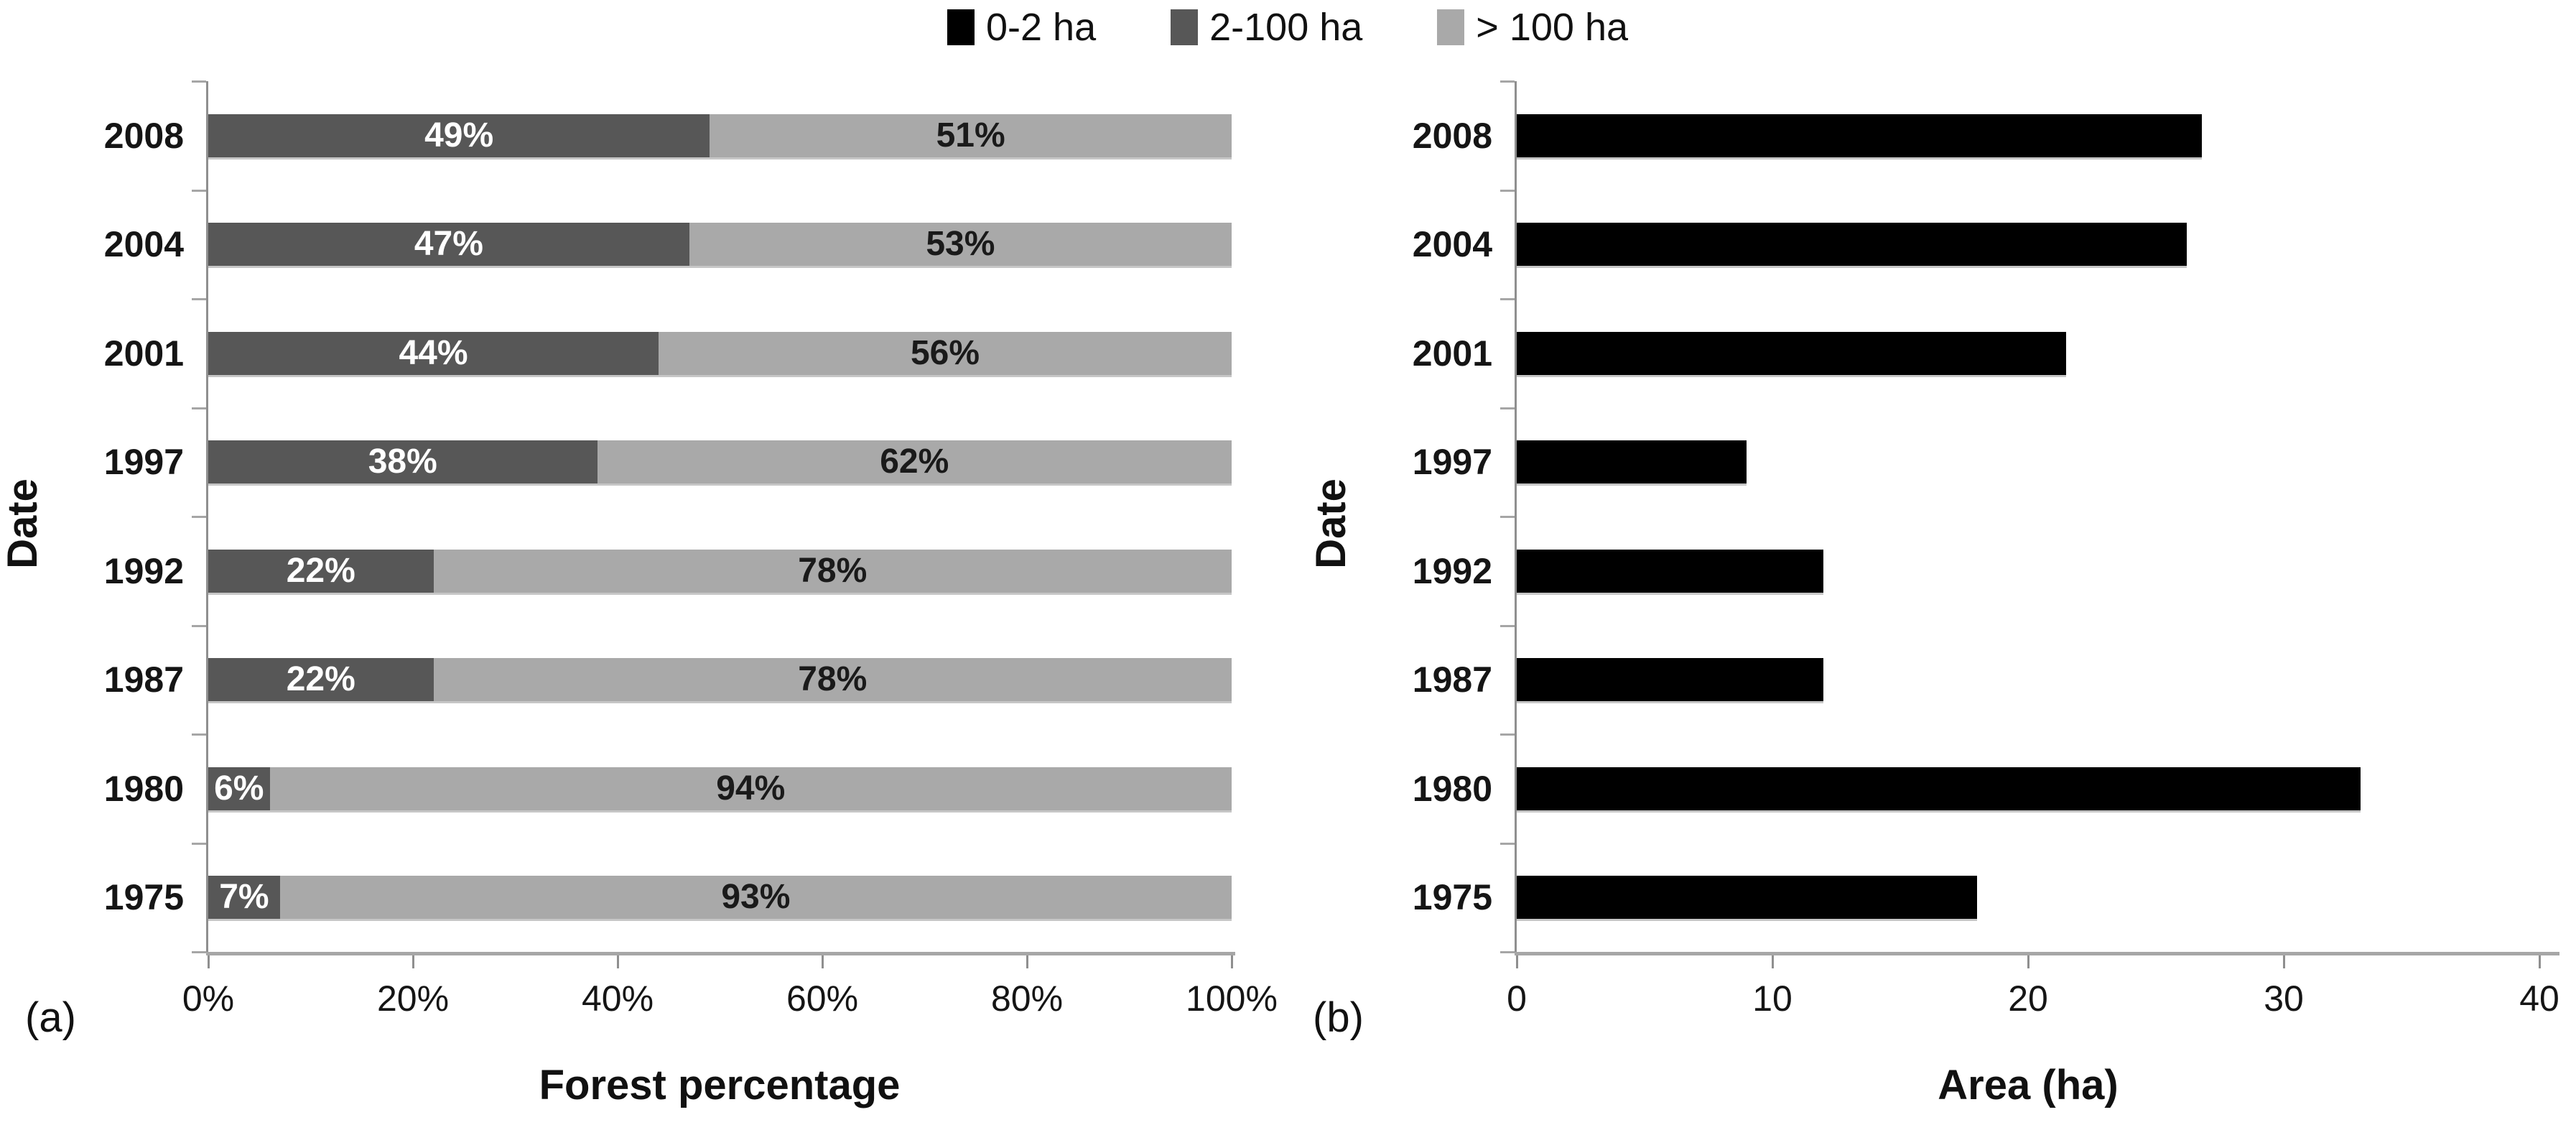 The image size is (2576, 1125). I want to click on bar-data-label: 6%, so click(239, 788).